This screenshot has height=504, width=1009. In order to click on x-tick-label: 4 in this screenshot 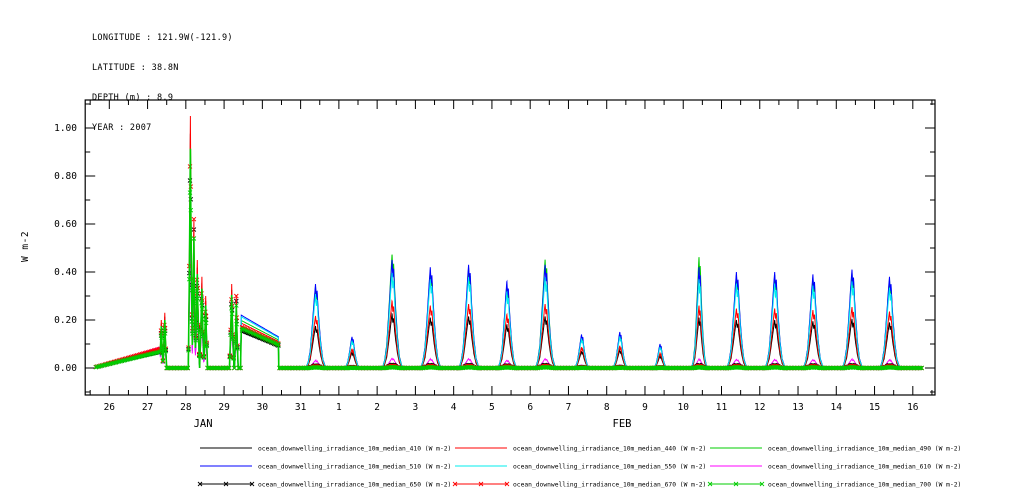, I will do `click(454, 407)`.